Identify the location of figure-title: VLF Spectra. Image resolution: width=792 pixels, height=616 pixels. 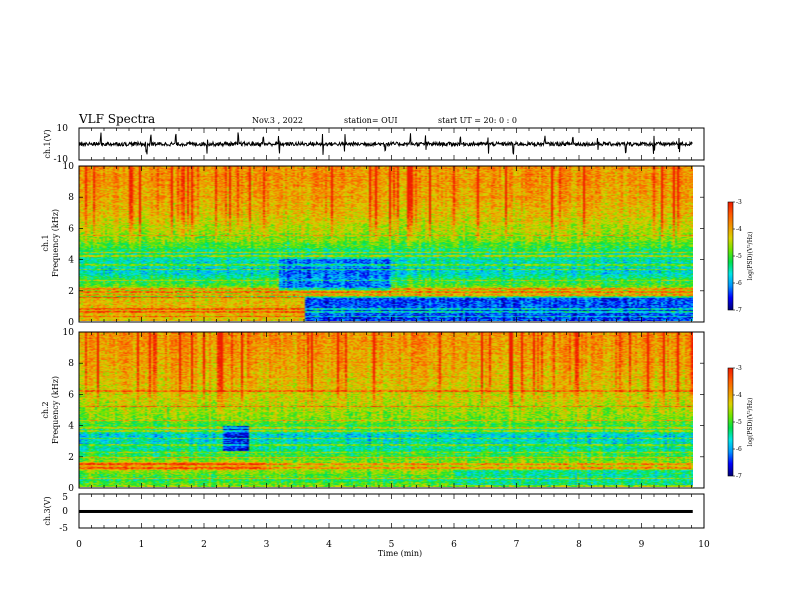
(116, 119).